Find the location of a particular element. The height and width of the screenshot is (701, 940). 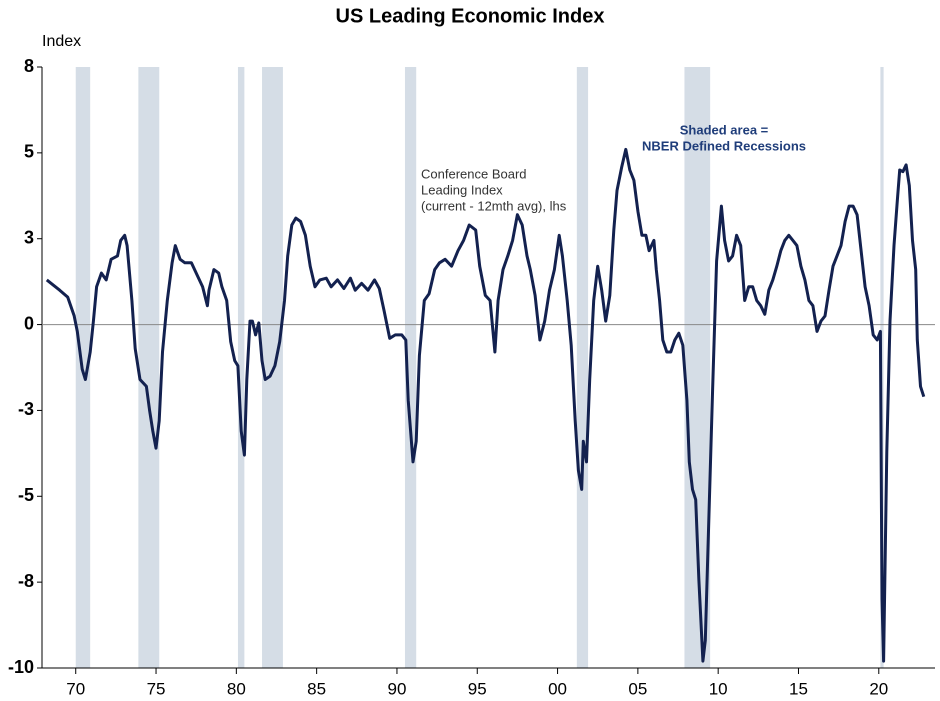

y-tick-label: 8 is located at coordinates (29, 66).